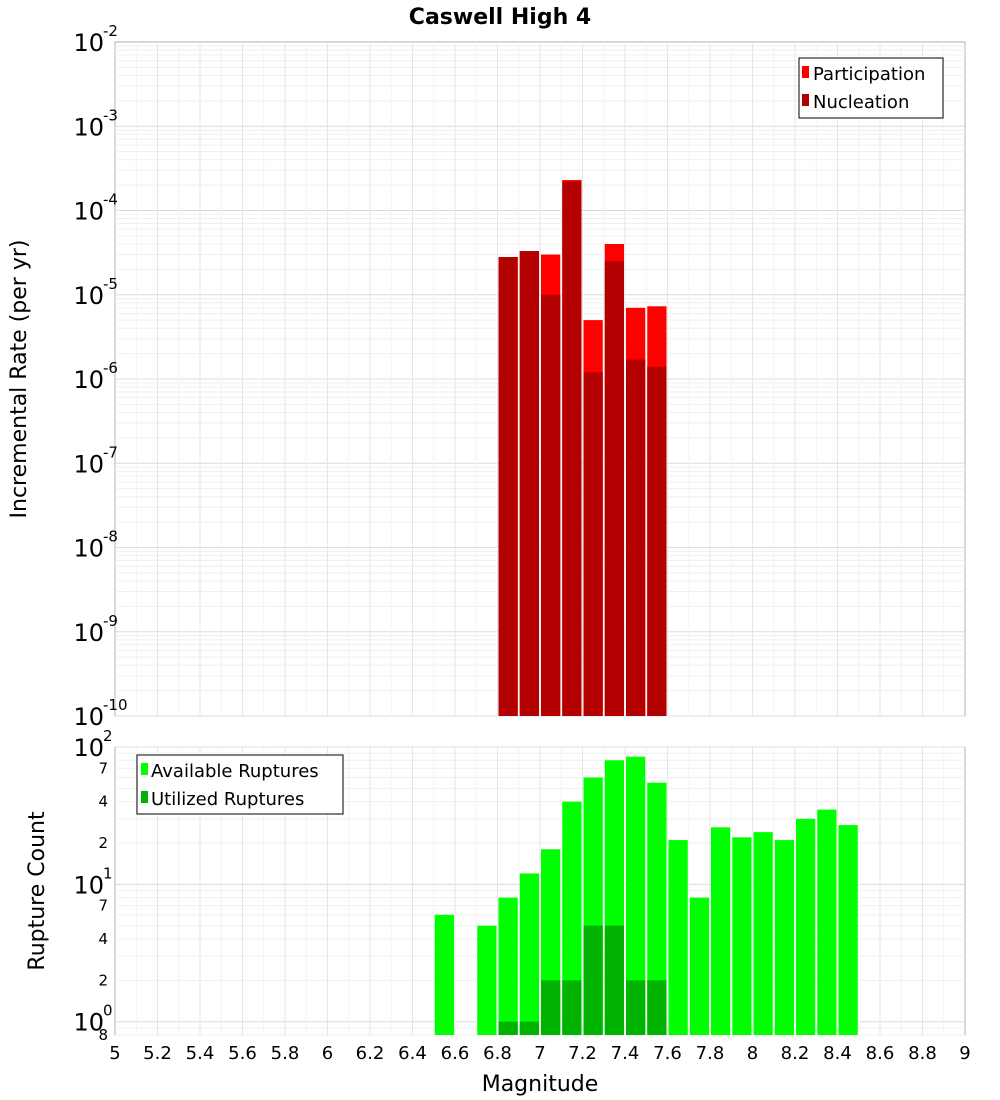 This screenshot has width=1000, height=1100. I want to click on rate-y-ticks: 10-210-310-410-510-610-710-810-910-10, so click(100, 376).